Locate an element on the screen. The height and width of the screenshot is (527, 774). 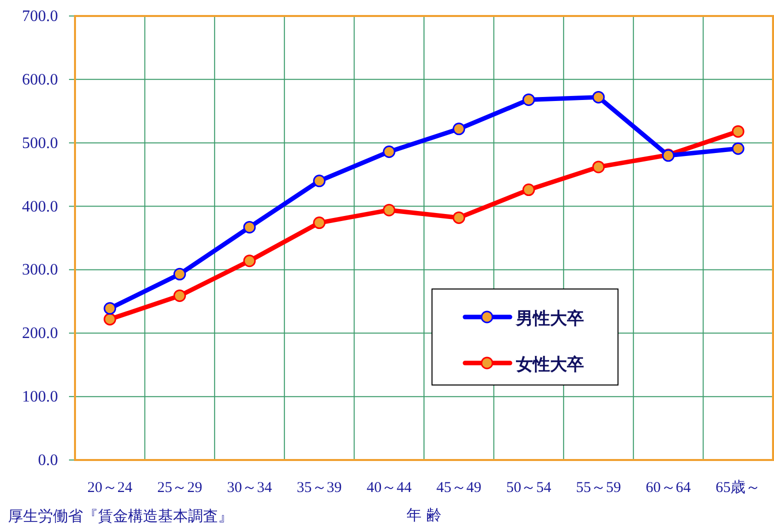
x-axis-title: 年 齢 is located at coordinates (424, 515).